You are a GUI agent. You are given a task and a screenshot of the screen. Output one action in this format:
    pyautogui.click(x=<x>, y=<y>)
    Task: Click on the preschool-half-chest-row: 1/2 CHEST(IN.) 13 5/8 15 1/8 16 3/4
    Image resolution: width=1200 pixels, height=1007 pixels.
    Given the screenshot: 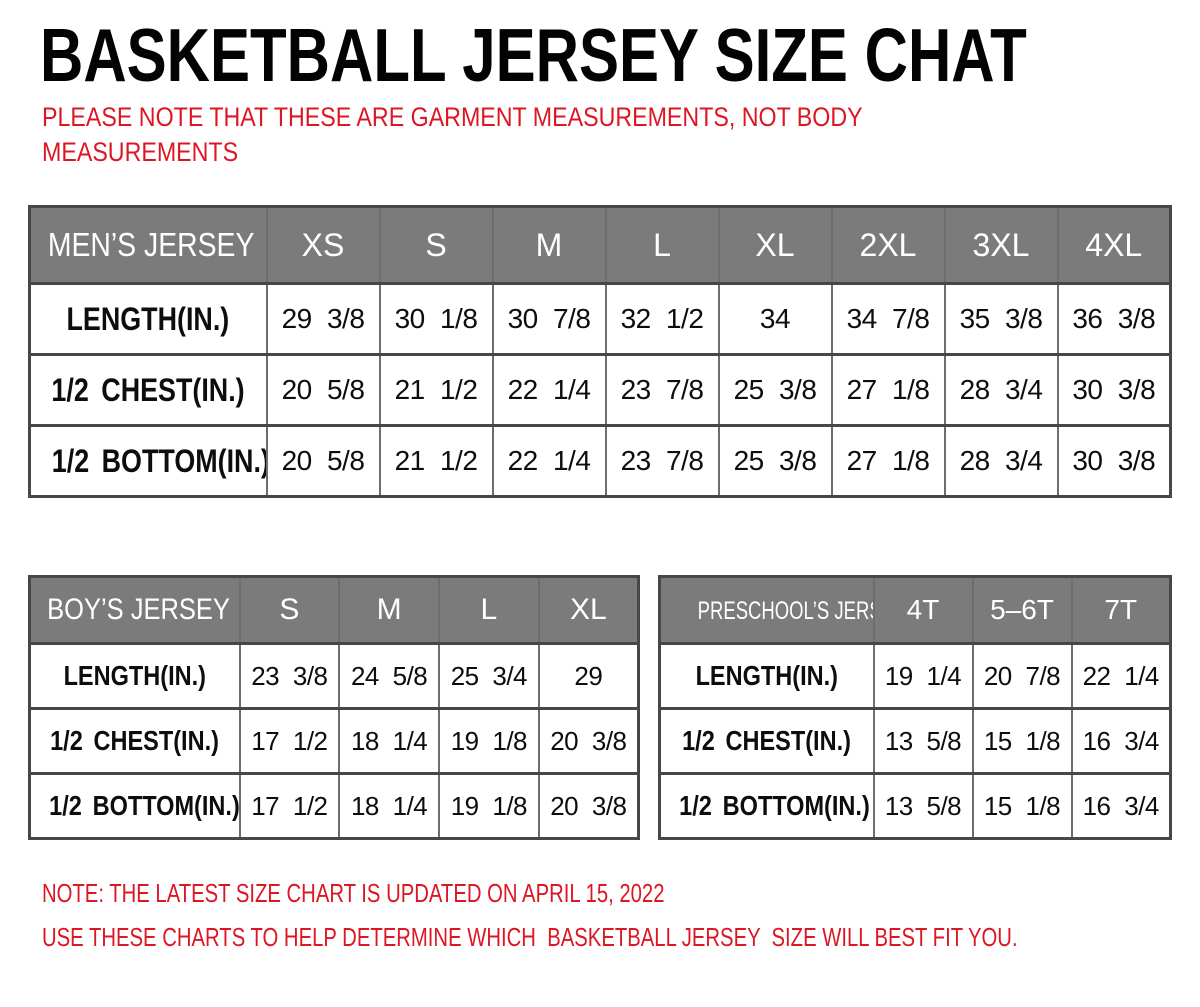 What is the action you would take?
    pyautogui.click(x=915, y=741)
    